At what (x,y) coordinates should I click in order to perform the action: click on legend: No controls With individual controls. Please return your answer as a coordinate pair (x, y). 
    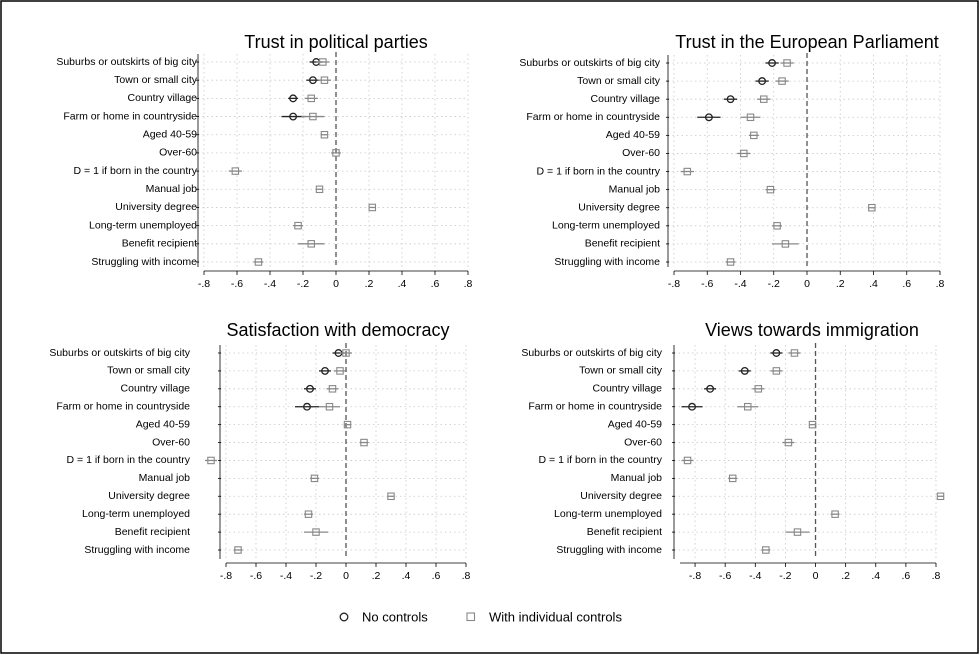
    Looking at the image, I should click on (480, 616).